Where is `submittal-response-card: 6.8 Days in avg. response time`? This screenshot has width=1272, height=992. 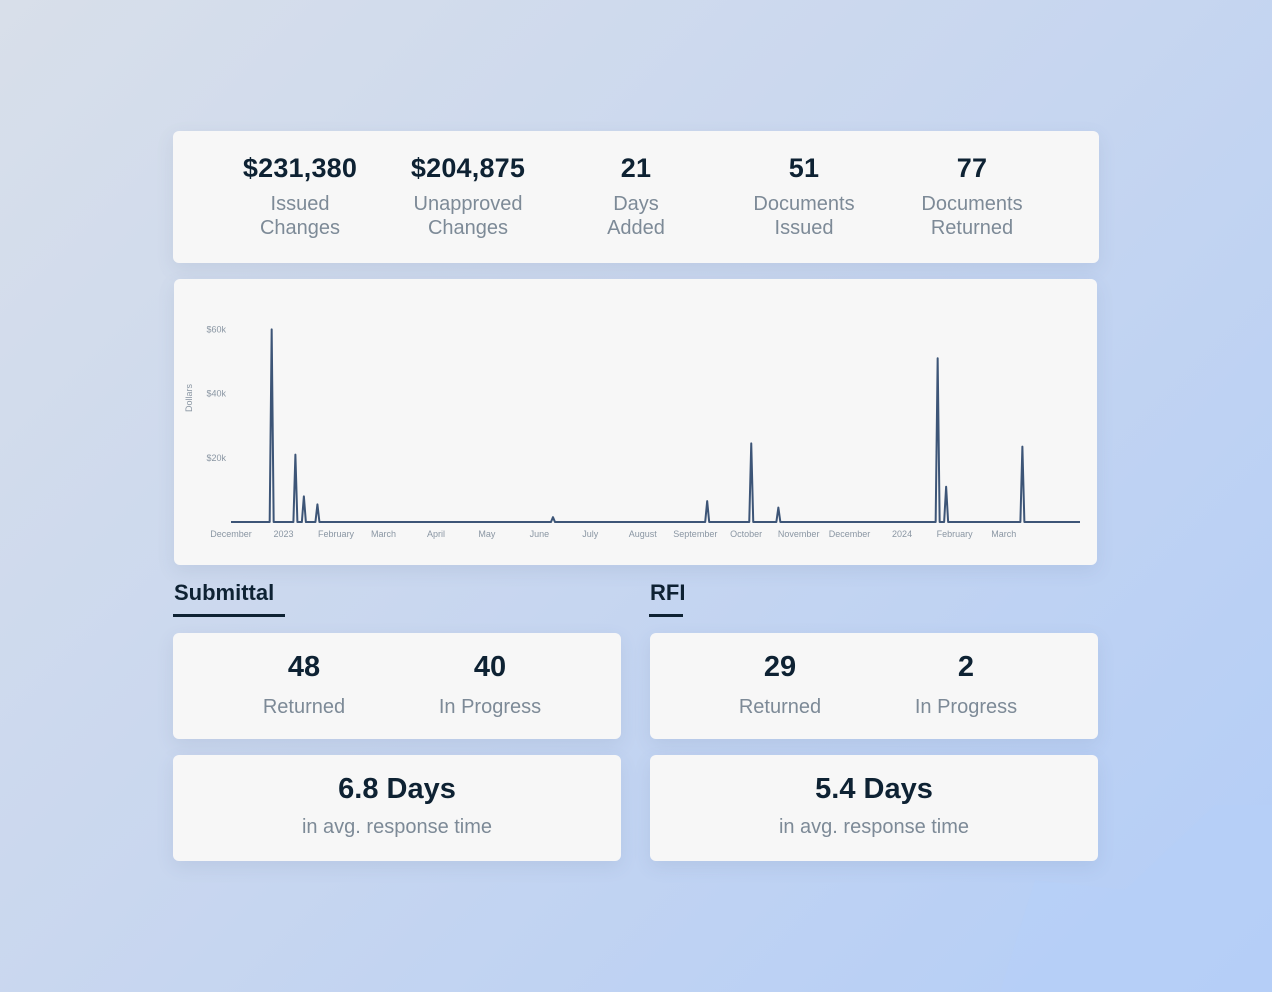 submittal-response-card: 6.8 Days in avg. response time is located at coordinates (397, 808).